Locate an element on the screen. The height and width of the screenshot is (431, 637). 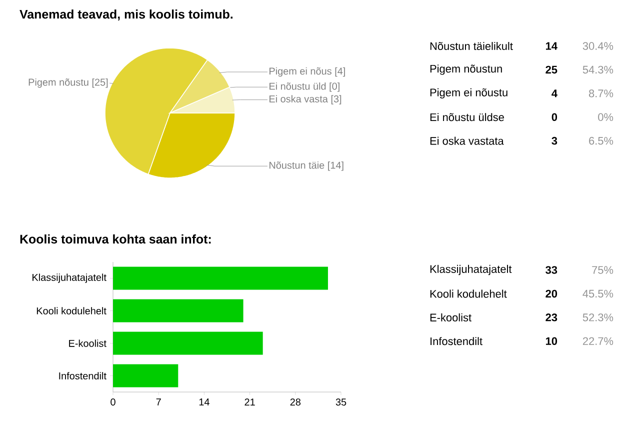
data-label: 0 is located at coordinates (555, 117).